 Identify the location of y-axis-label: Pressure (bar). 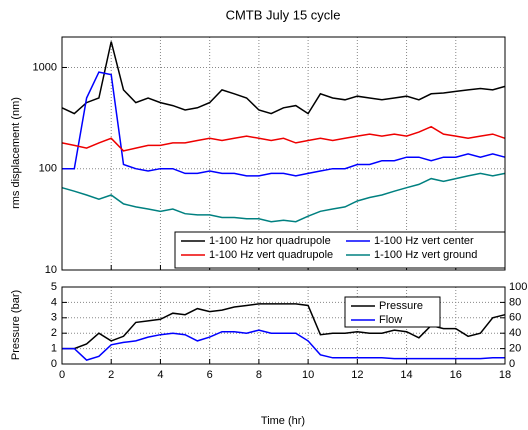
(16, 325).